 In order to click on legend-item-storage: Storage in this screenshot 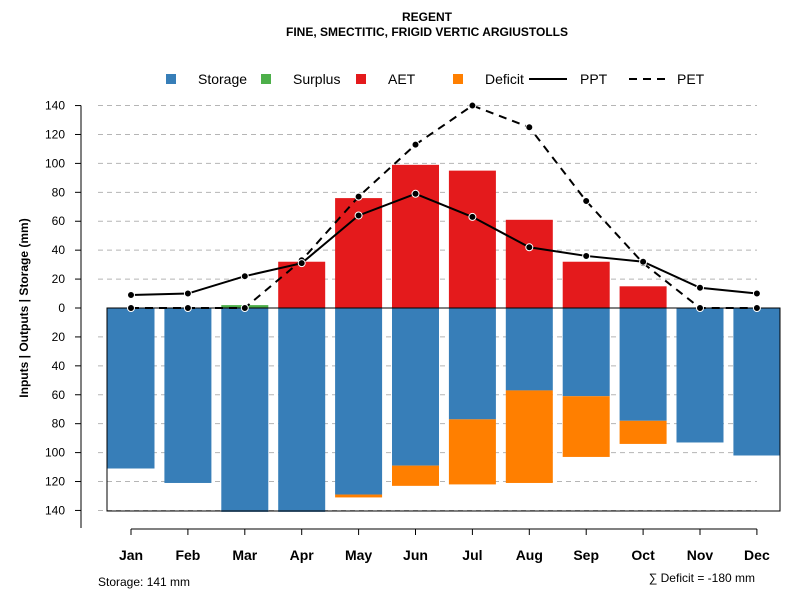, I will do `click(206, 79)`.